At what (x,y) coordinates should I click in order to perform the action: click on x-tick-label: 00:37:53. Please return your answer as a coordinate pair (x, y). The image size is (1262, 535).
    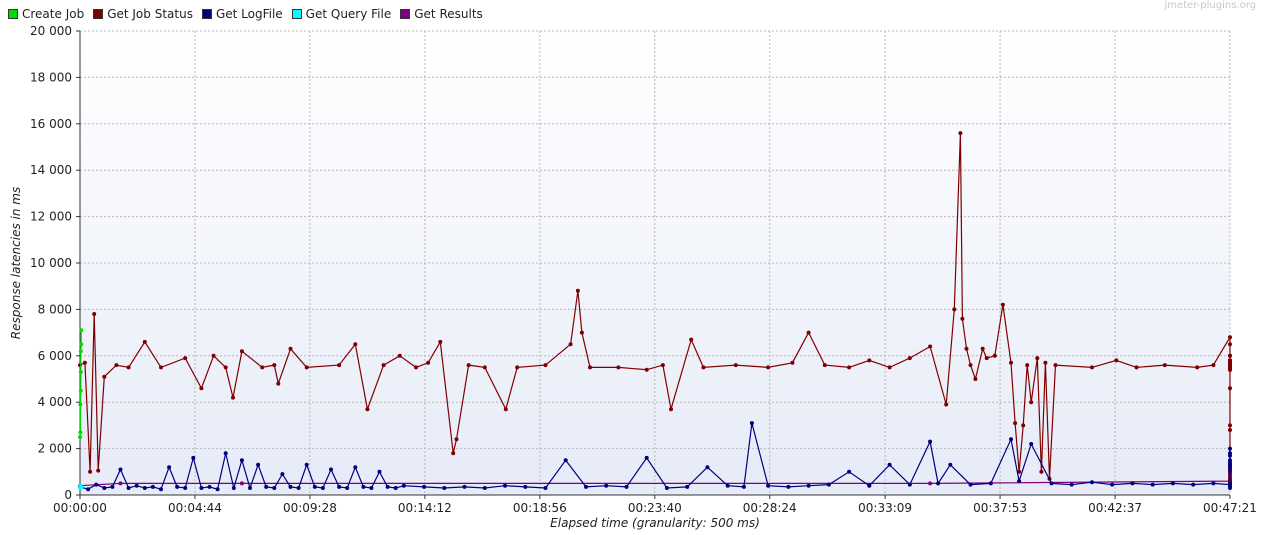
    Looking at the image, I should click on (1000, 508).